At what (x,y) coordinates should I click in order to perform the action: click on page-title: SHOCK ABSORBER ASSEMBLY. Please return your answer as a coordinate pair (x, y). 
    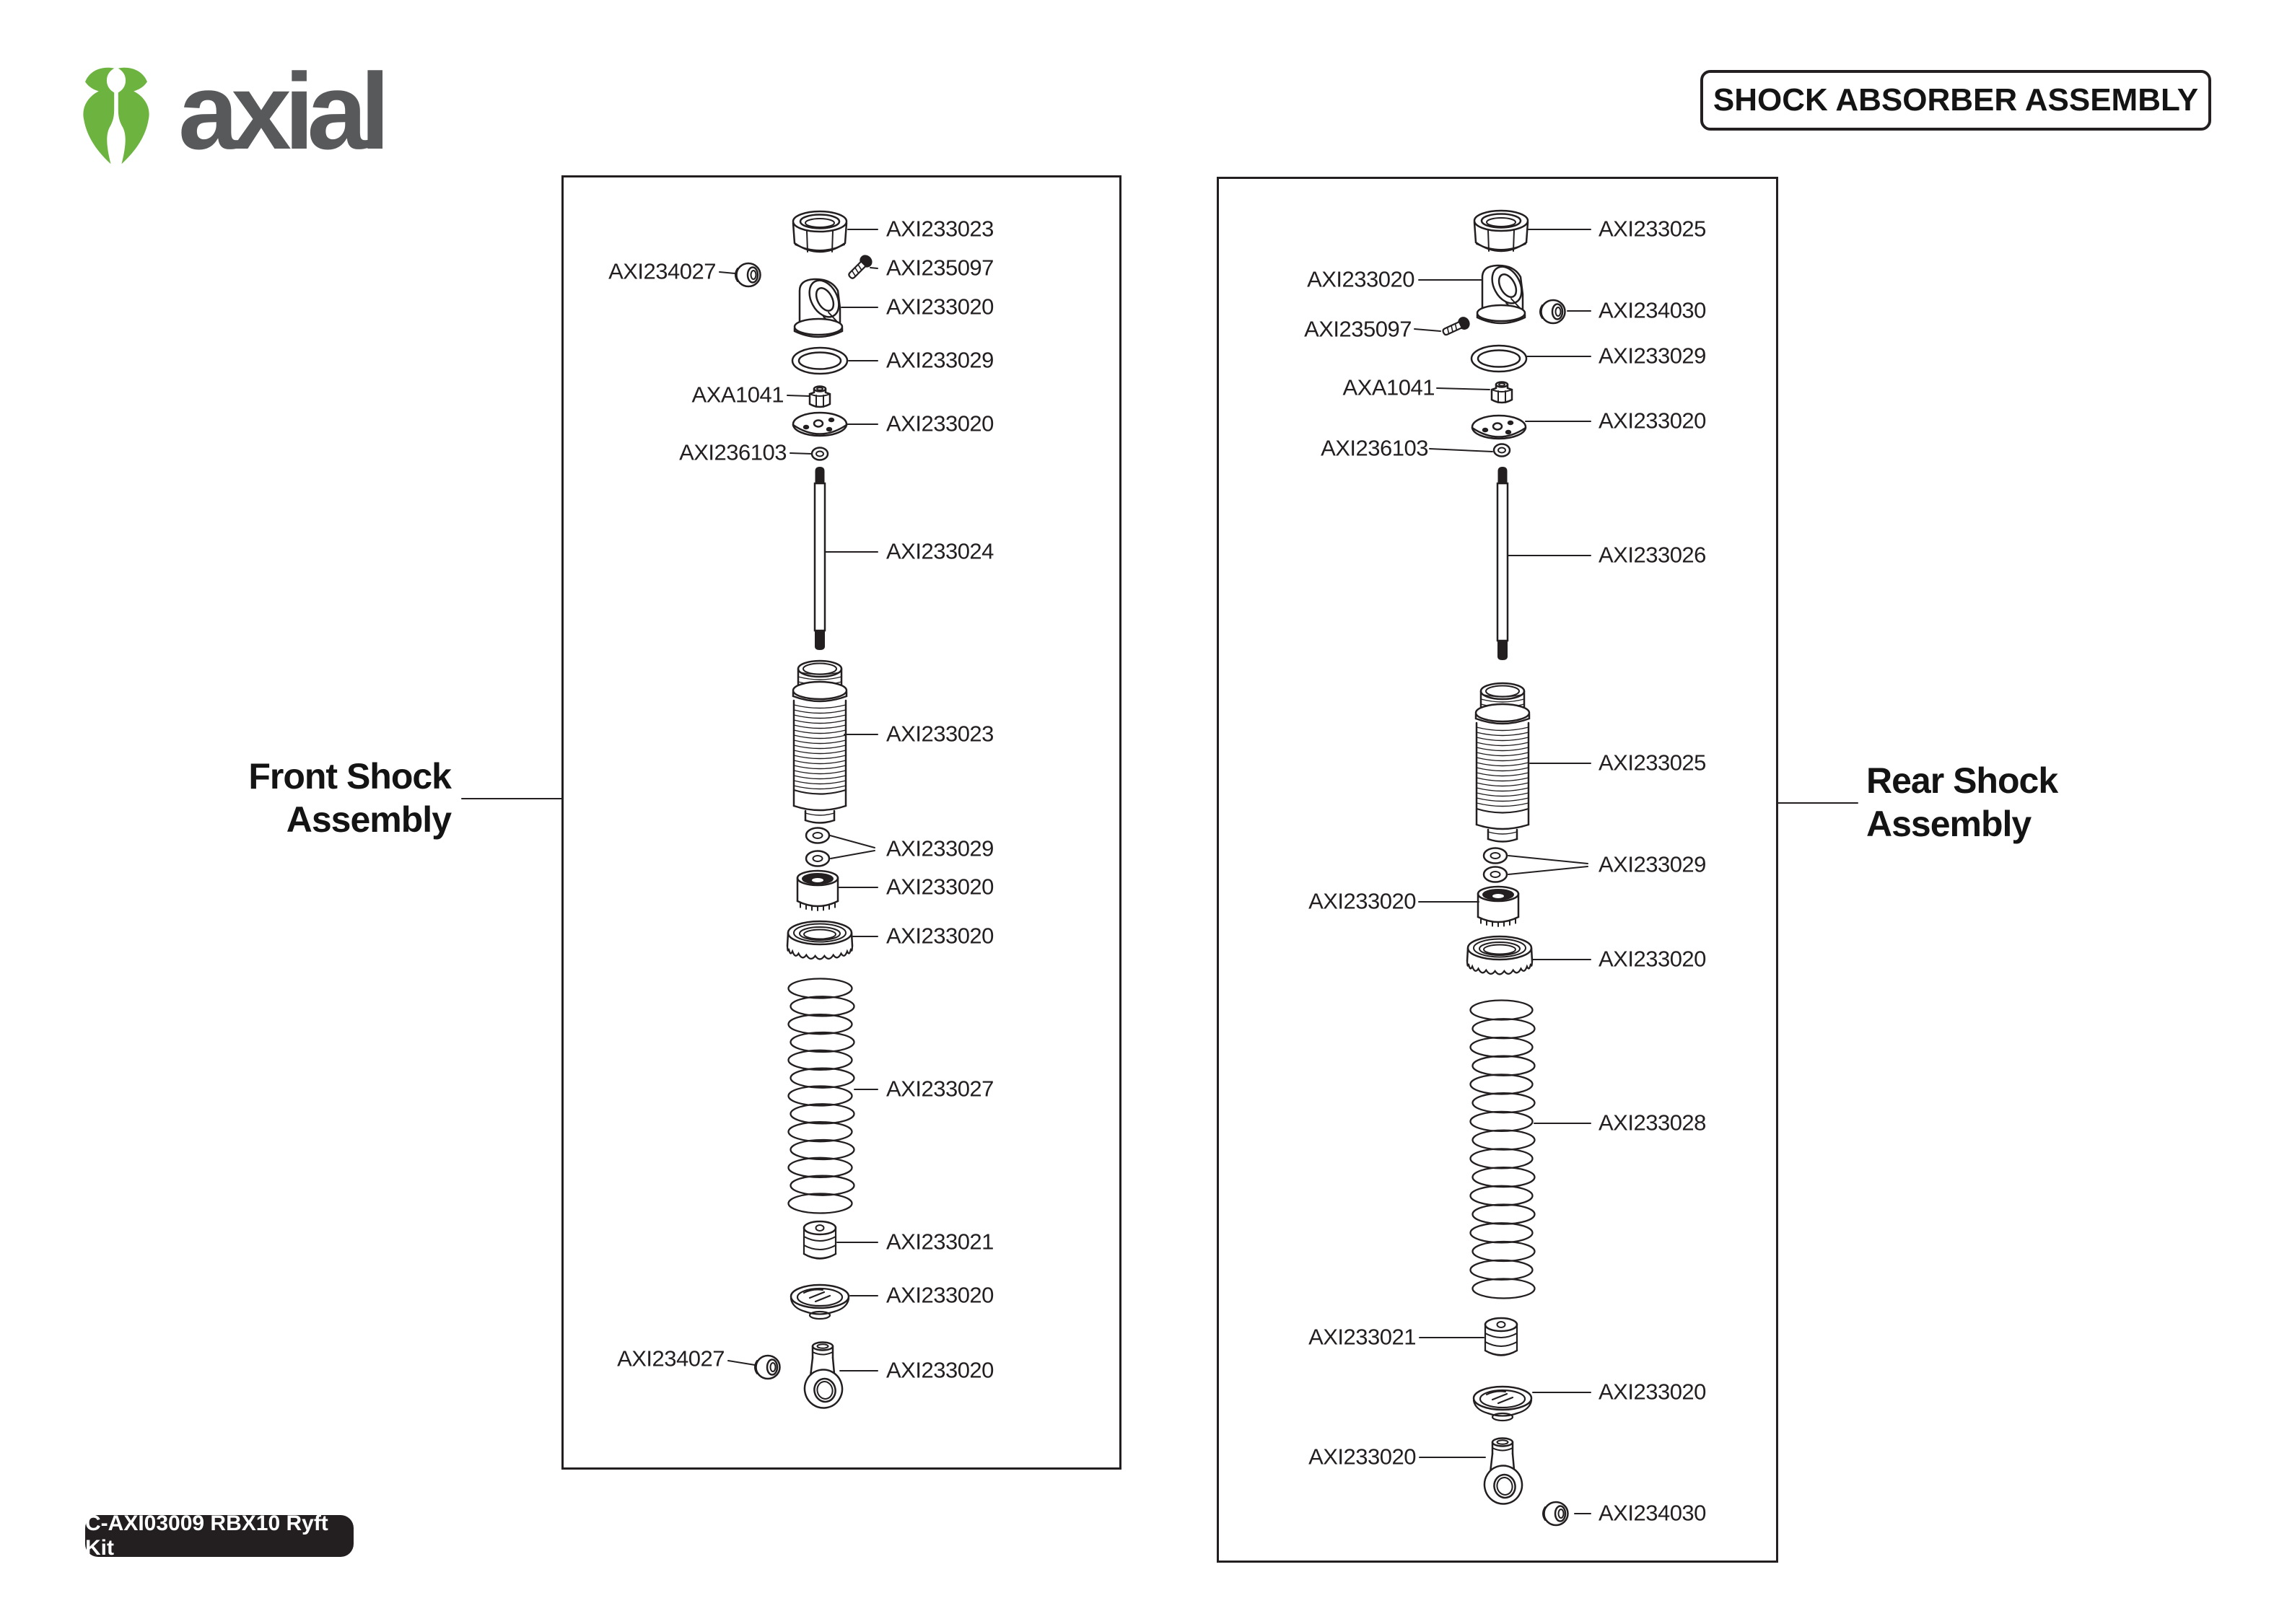
    Looking at the image, I should click on (1956, 100).